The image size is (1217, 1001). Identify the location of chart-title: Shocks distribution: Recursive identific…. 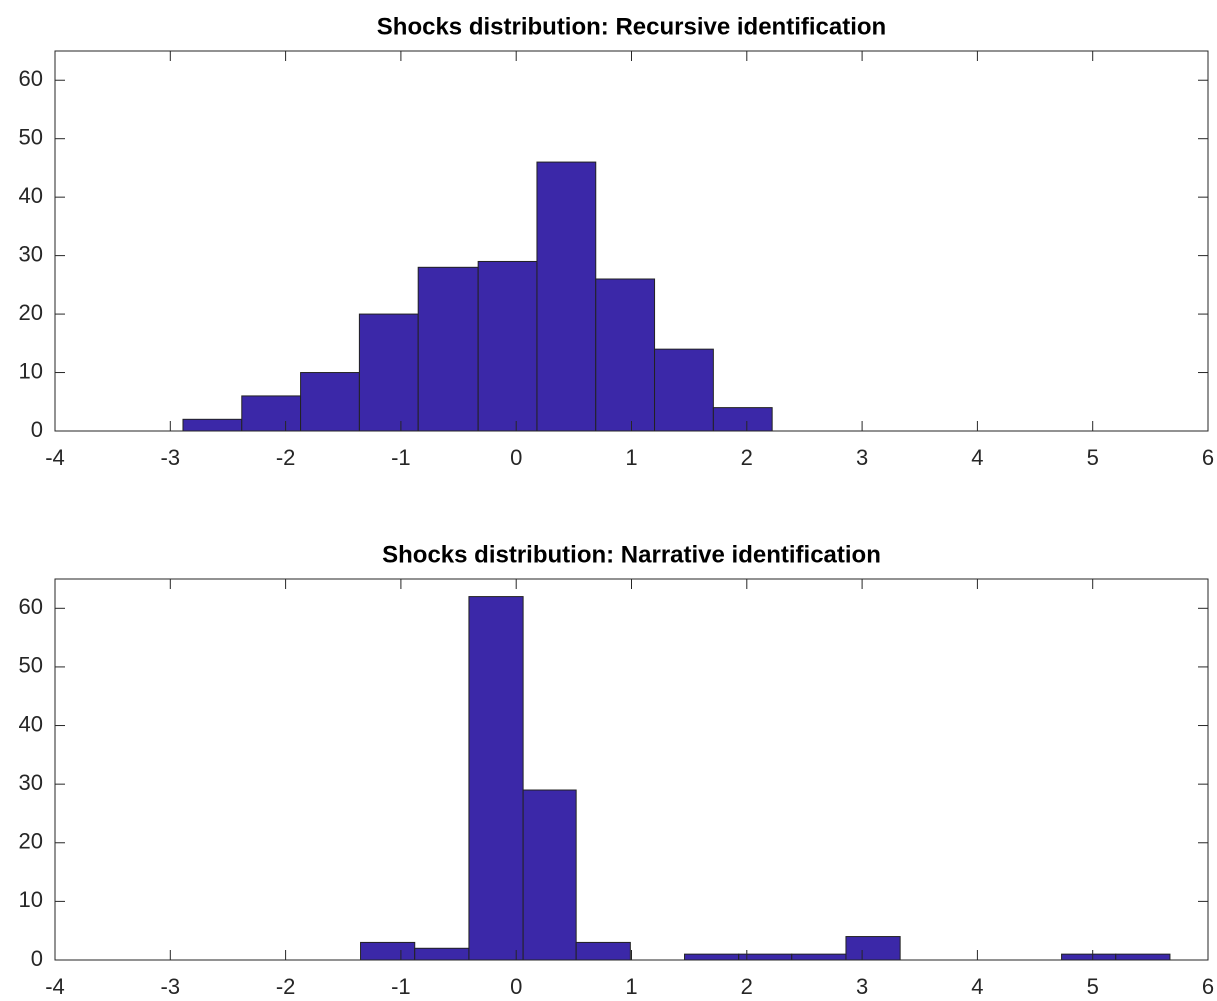
(631, 26).